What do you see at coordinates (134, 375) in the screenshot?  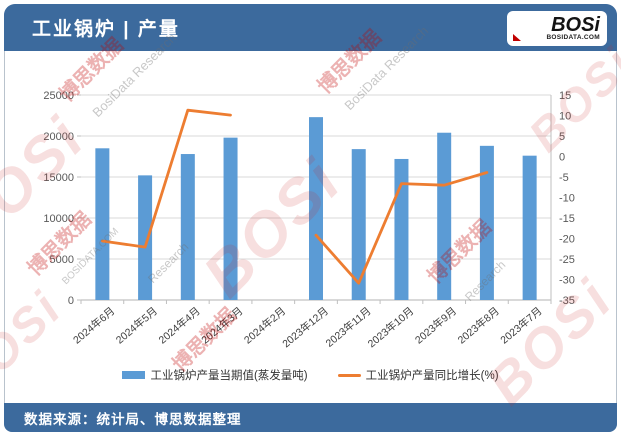 I see `bar-series-swatch` at bounding box center [134, 375].